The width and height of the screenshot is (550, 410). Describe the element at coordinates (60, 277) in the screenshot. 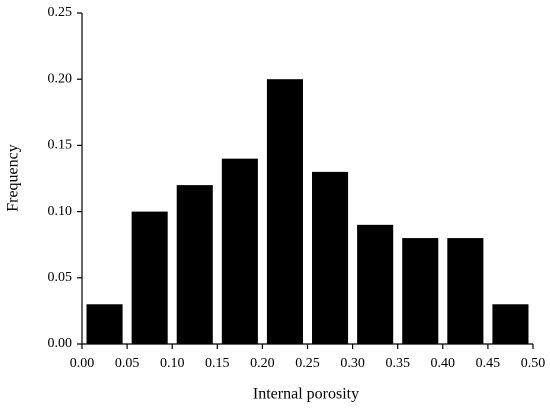

I see `y-tick-label: 0.05` at that location.